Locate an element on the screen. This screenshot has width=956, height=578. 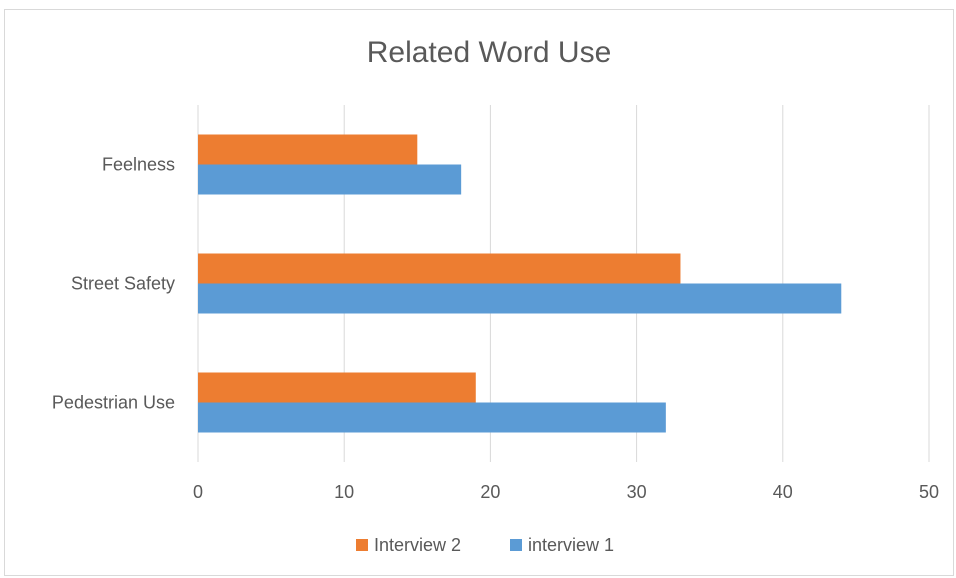
x-tick-label: 40 is located at coordinates (783, 492).